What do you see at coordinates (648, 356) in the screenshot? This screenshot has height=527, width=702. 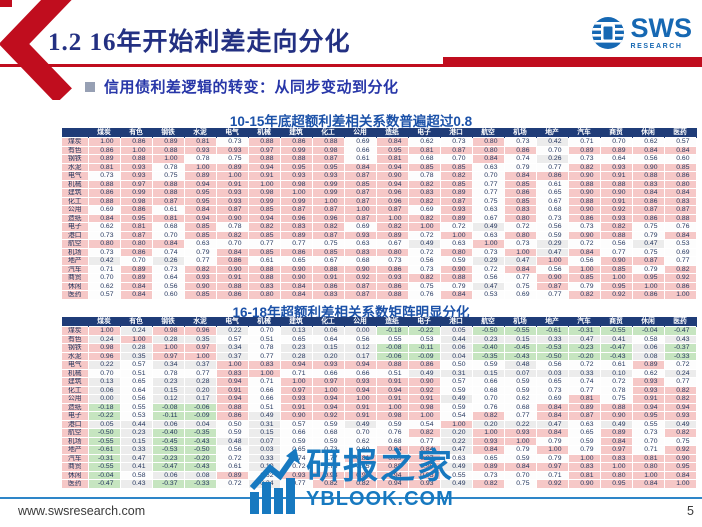 I see `matrix-cell: 0.08` at bounding box center [648, 356].